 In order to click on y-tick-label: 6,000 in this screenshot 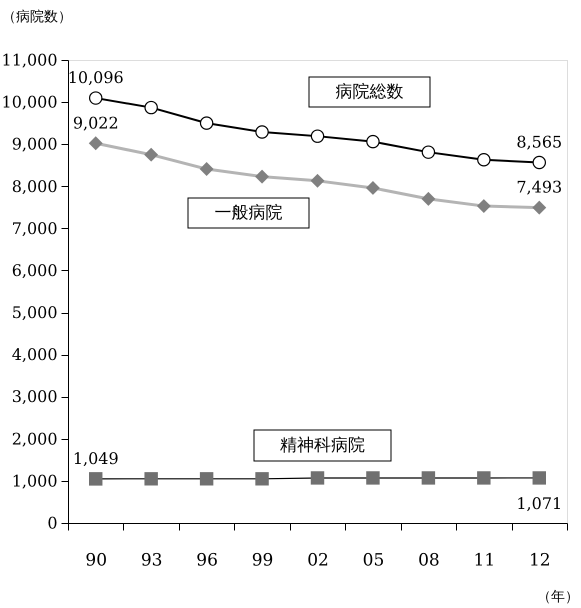, I will do `click(35, 270)`.